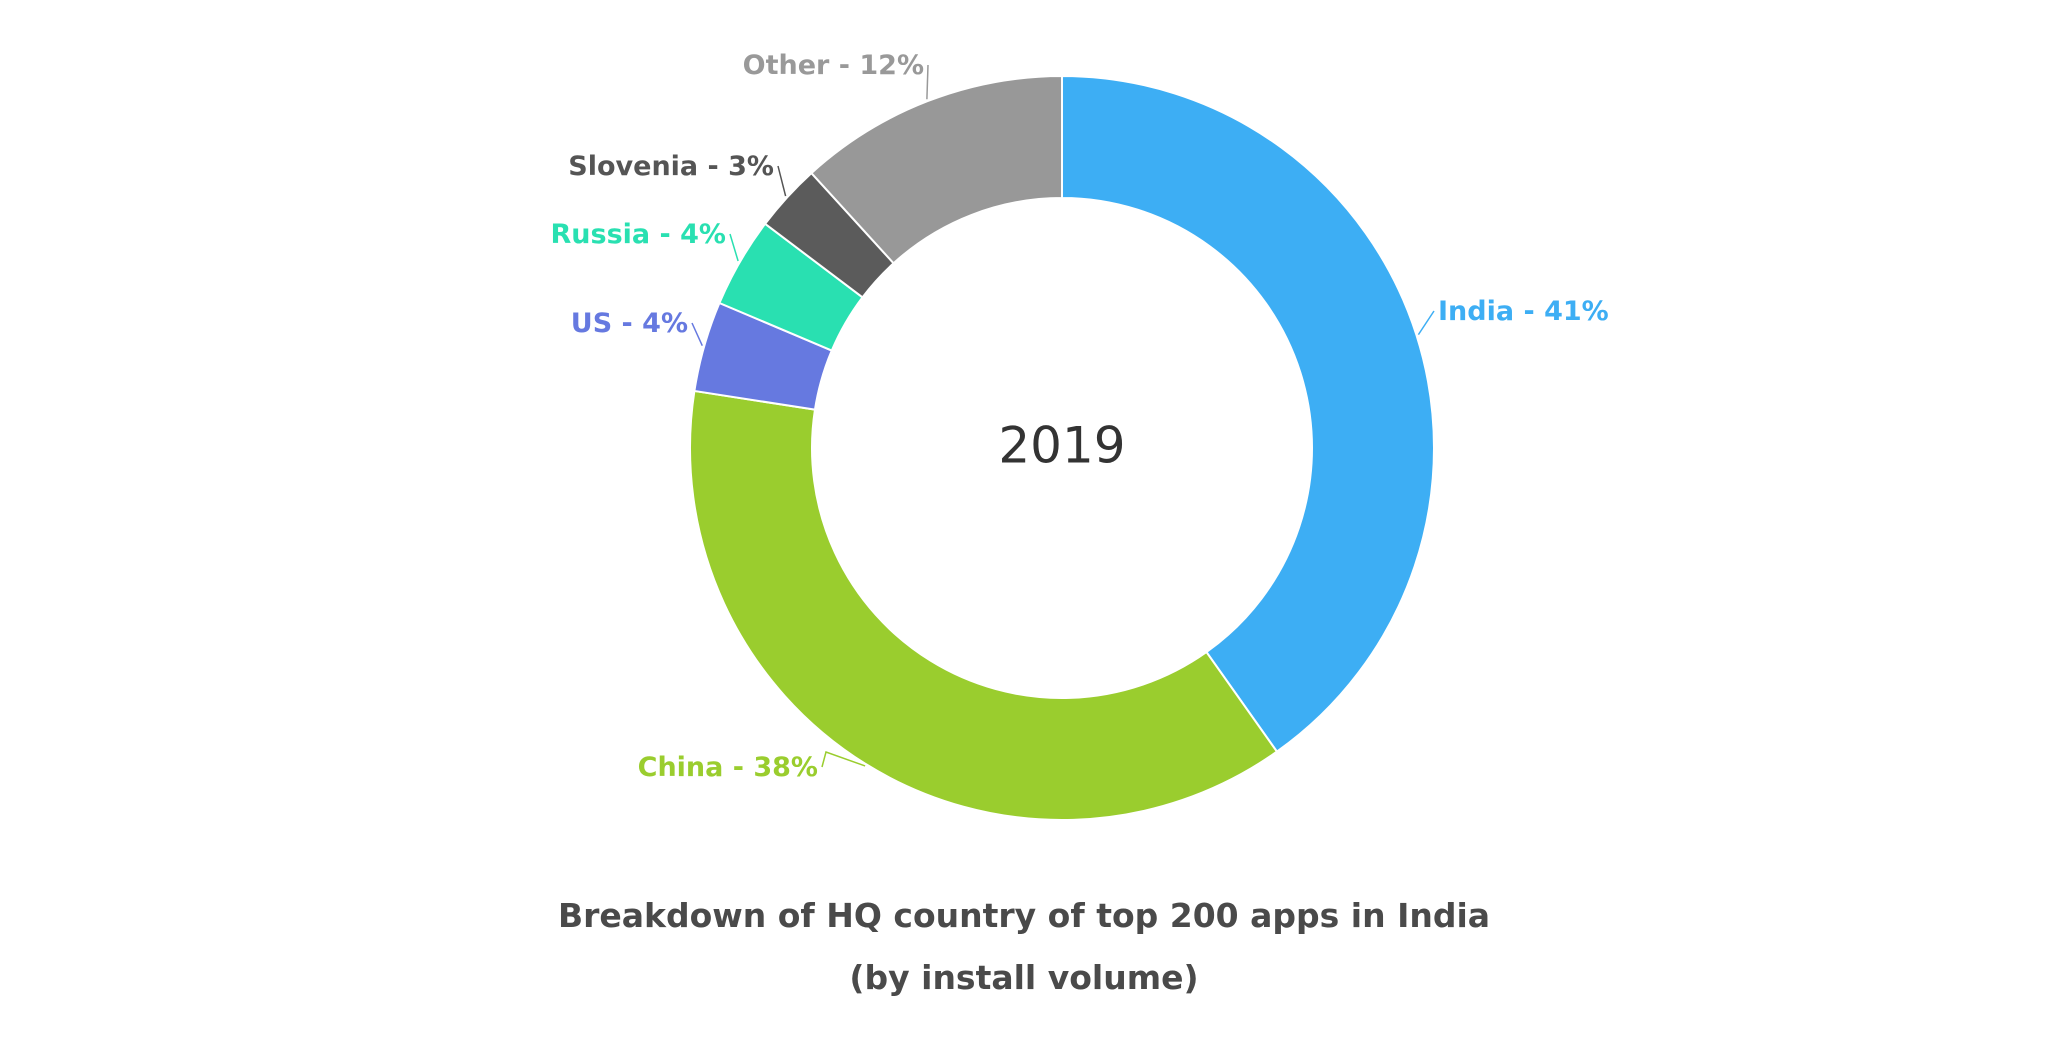 The height and width of the screenshot is (1052, 2048). What do you see at coordinates (936, 169) in the screenshot?
I see `slice-other` at bounding box center [936, 169].